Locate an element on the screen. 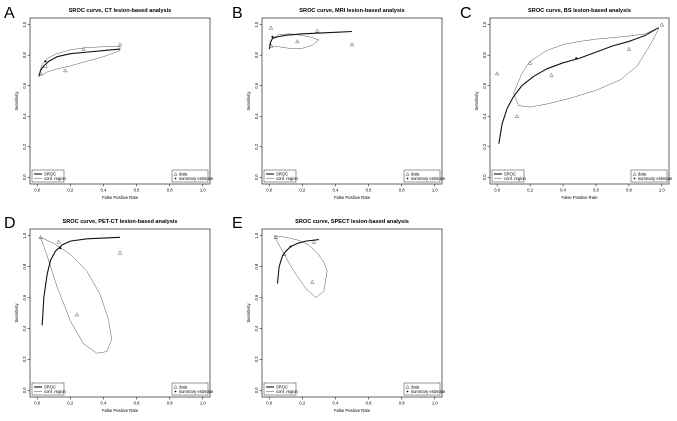  legend-label-data: data is located at coordinates (415, 387).